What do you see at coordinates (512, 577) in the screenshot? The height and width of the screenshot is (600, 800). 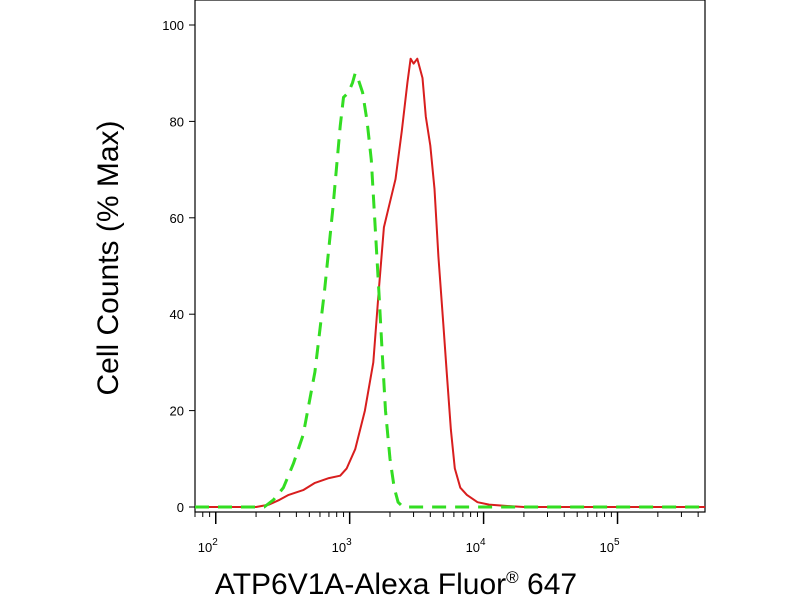 I see `x-axis-title-registered: ®` at bounding box center [512, 577].